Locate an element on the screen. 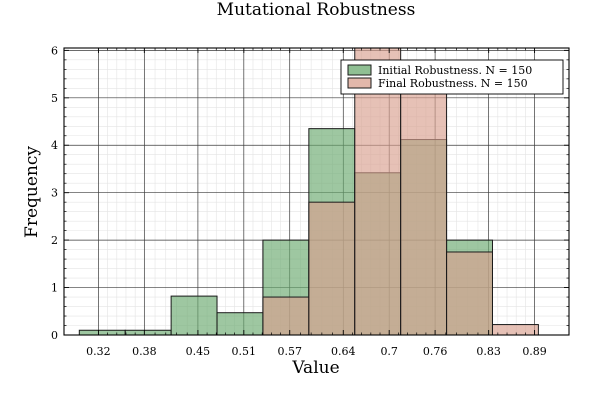 This screenshot has width=600, height=400. y-tick-label: 5 is located at coordinates (54, 98).